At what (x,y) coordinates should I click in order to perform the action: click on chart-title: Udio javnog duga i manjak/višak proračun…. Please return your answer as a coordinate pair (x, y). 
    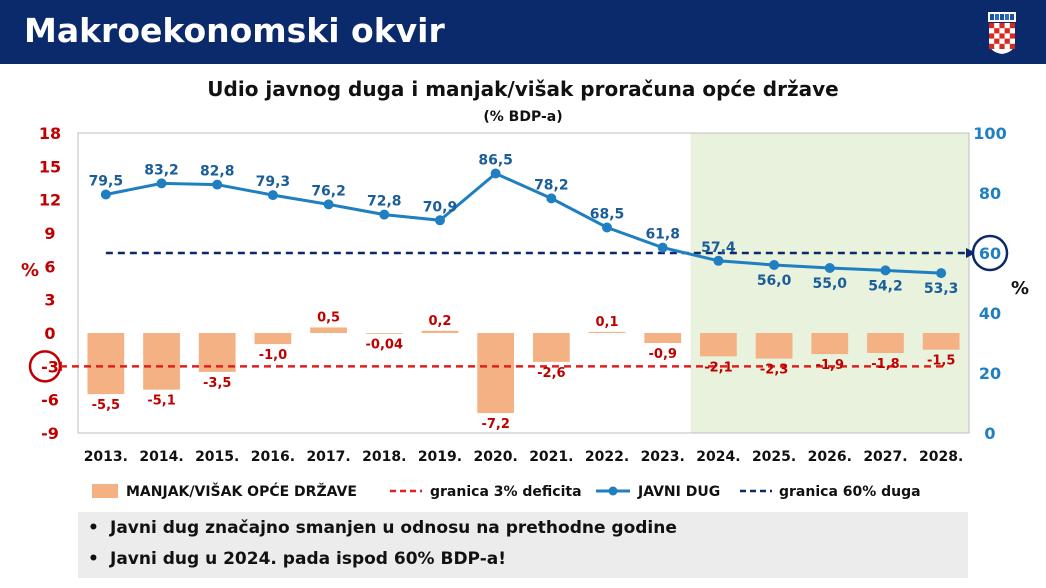
    Looking at the image, I should click on (522, 89).